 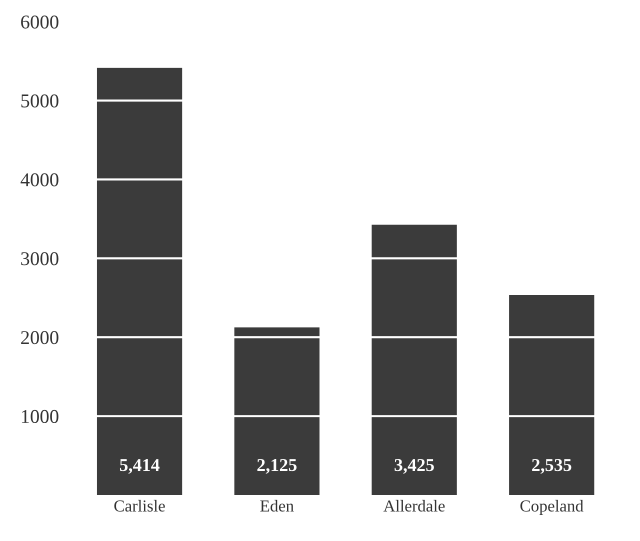 I want to click on y-tick-label: 1000, so click(x=40, y=417).